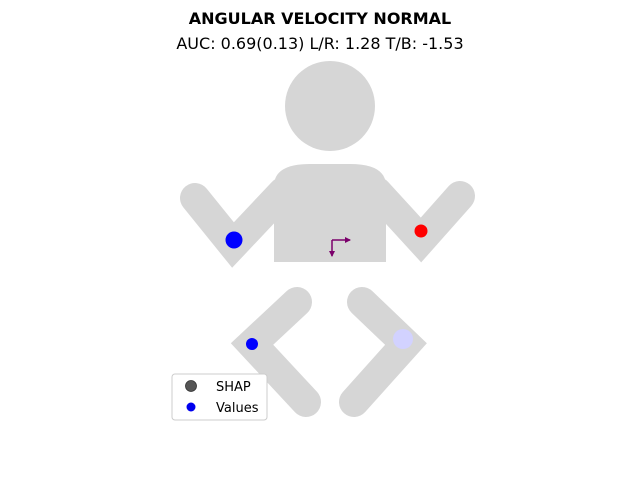 This screenshot has width=640, height=480. What do you see at coordinates (383, 352) in the screenshot?
I see `right-leg-shape` at bounding box center [383, 352].